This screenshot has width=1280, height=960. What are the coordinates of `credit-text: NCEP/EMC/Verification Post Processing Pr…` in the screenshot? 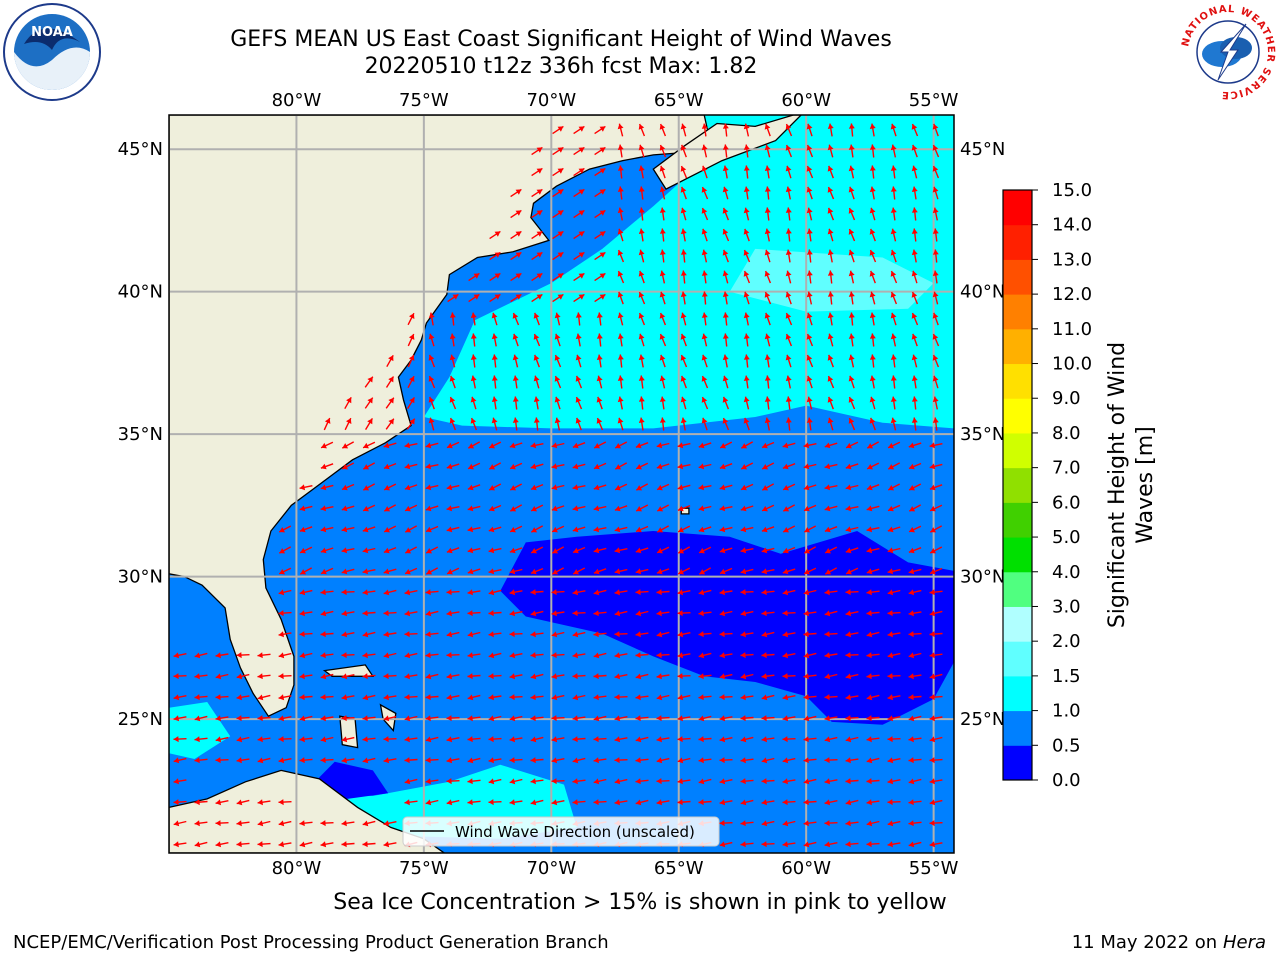 It's located at (311, 942).